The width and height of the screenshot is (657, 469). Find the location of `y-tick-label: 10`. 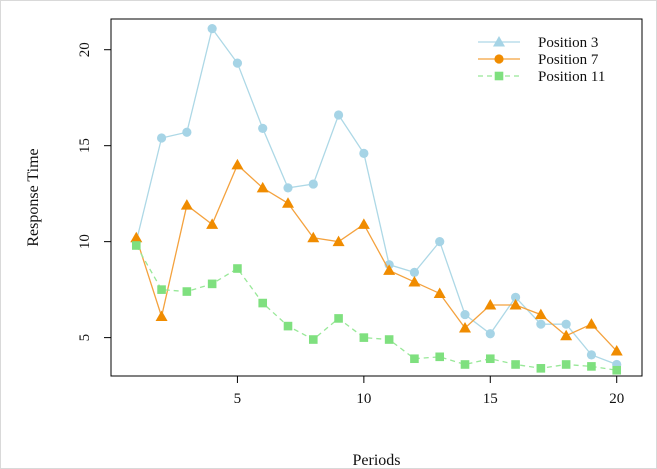

y-tick-label: 10 is located at coordinates (85, 241).